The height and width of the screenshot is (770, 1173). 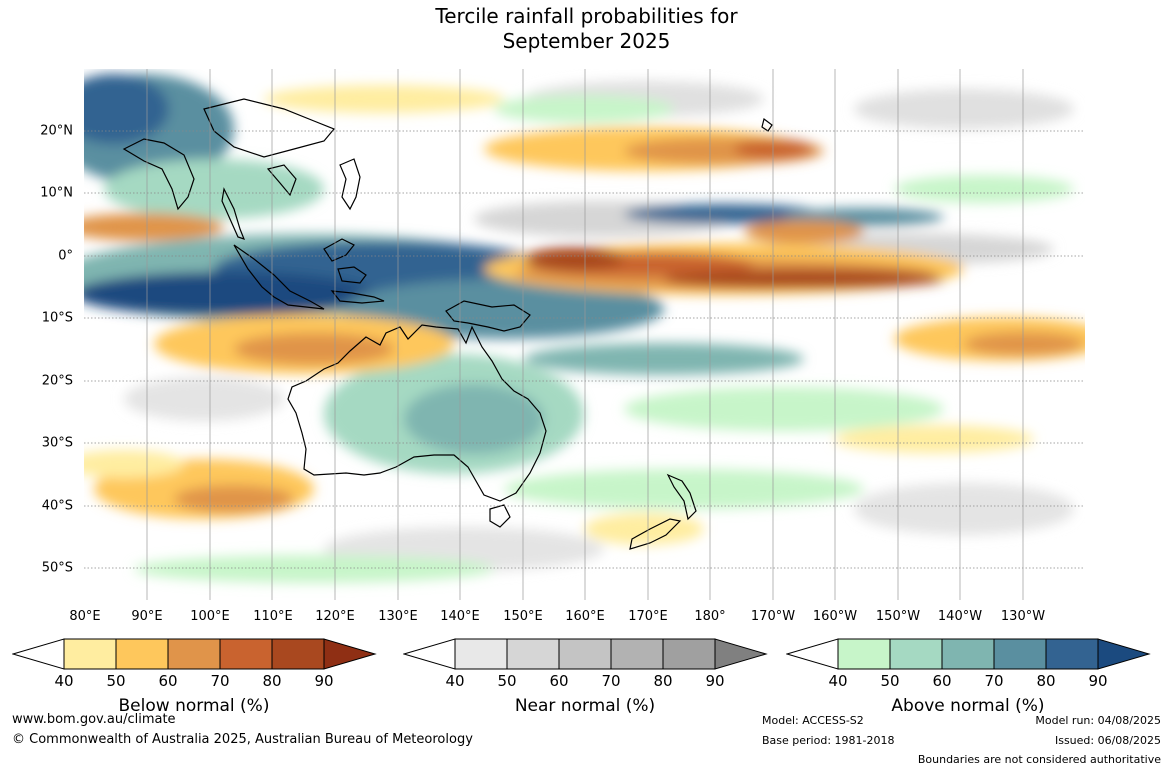 I want to click on lat-label: 20°N, so click(x=56, y=131).